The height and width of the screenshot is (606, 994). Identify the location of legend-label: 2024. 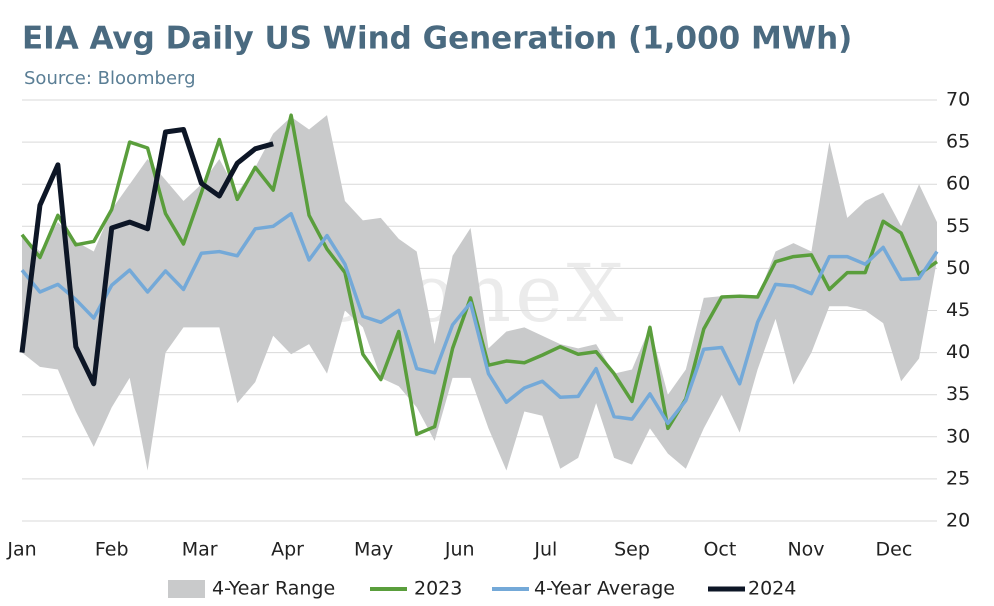
(772, 589).